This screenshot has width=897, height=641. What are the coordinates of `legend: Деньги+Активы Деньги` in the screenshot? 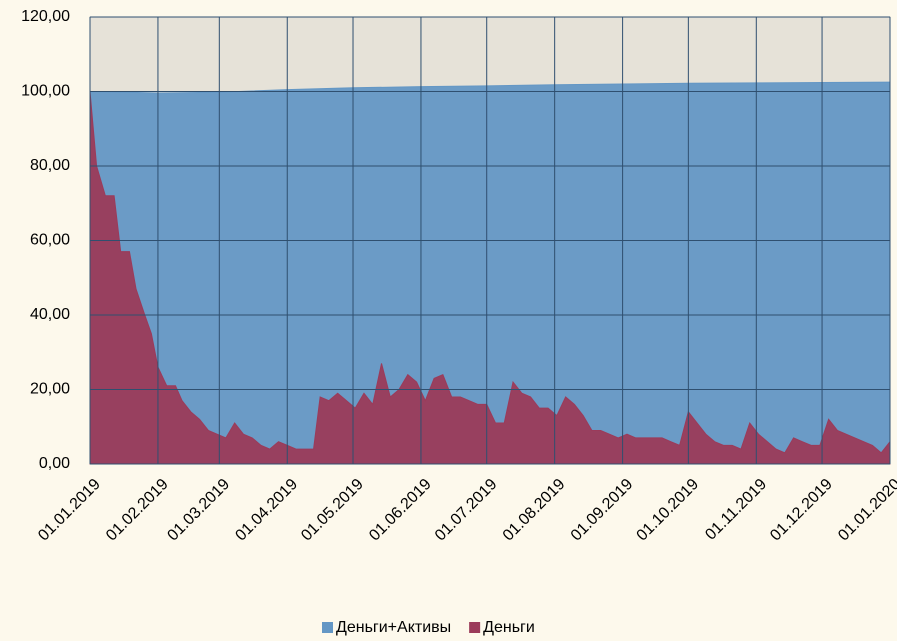 It's located at (428, 627).